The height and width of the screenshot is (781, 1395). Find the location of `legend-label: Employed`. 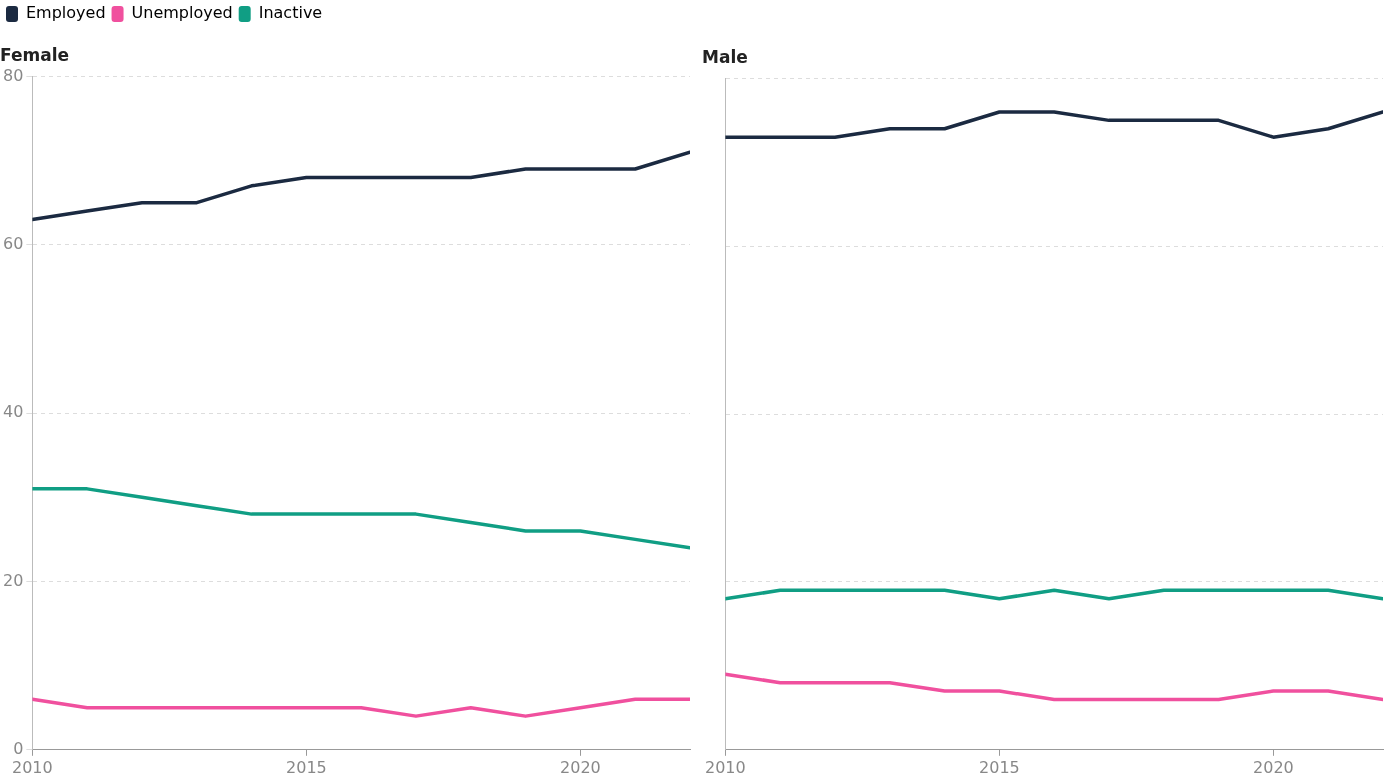

legend-label: Employed is located at coordinates (66, 13).